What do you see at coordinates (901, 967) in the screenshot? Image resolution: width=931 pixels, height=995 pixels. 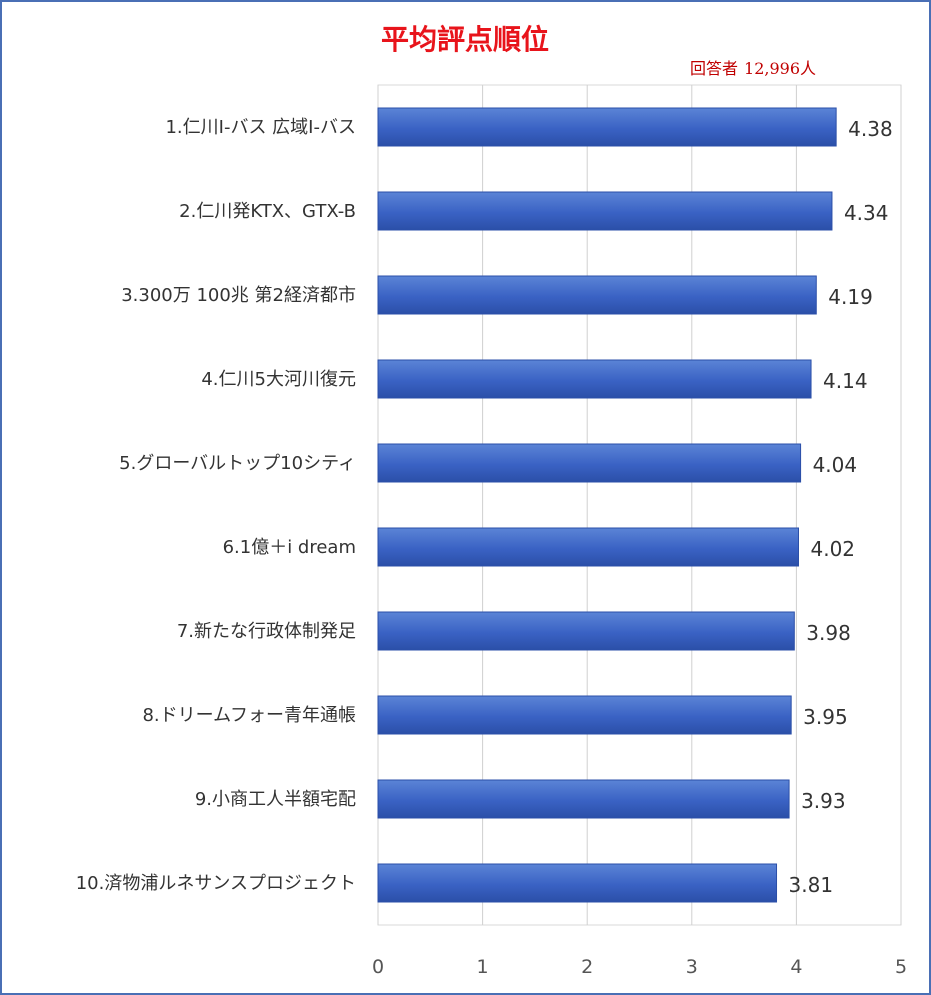 I see `x-tick-label: 5` at bounding box center [901, 967].